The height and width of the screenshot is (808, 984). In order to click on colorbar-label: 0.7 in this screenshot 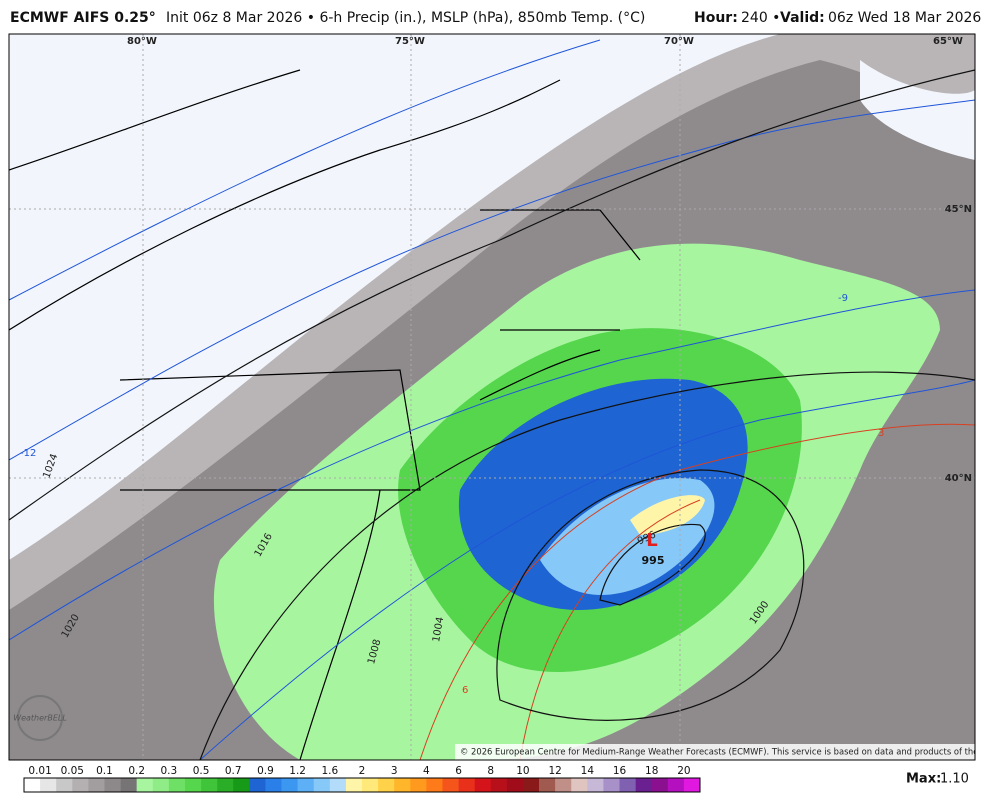, I will do `click(233, 771)`.